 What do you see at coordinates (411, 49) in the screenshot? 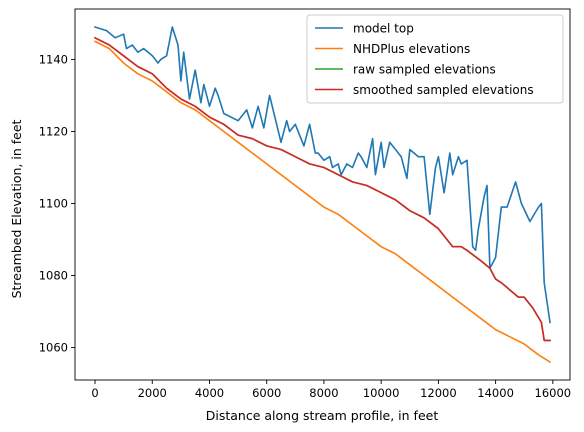
I see `legend-entry-1: NHDPlus elevations` at bounding box center [411, 49].